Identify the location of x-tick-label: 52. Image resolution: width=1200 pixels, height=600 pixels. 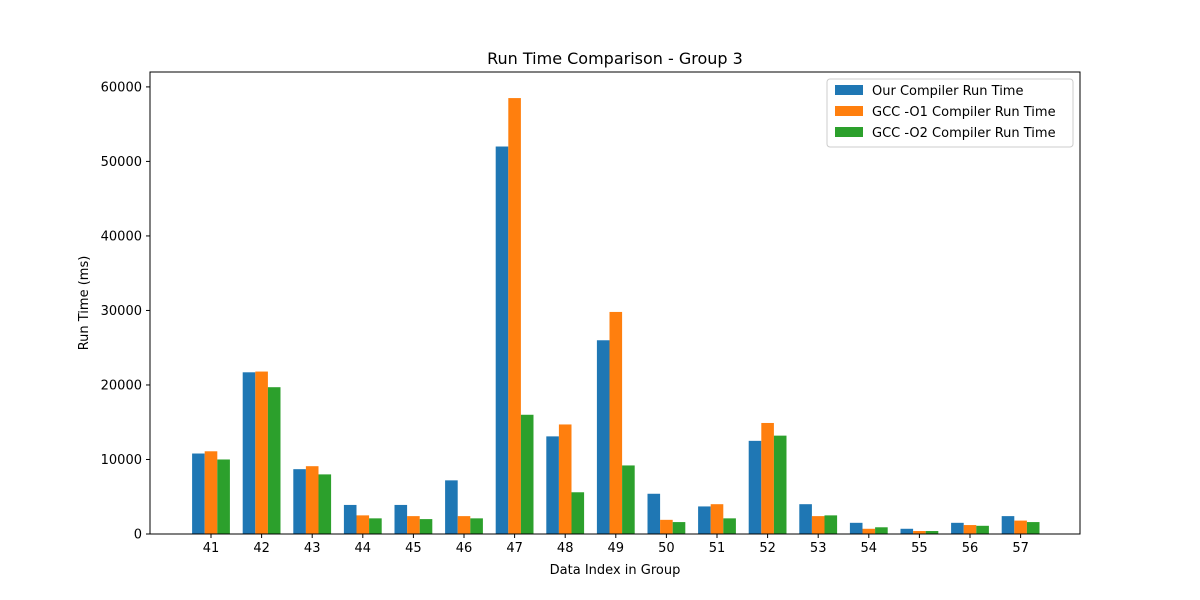
(767, 548).